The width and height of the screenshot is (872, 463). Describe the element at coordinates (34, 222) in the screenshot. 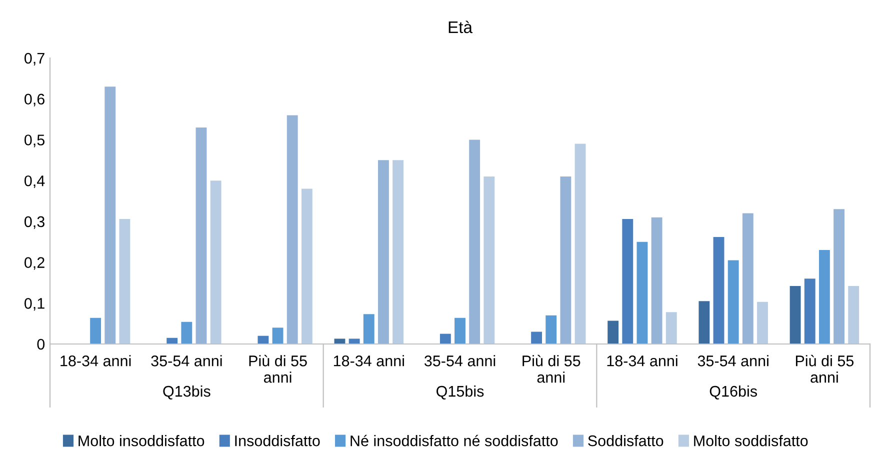

I see `y-tick-label: 0,3` at that location.